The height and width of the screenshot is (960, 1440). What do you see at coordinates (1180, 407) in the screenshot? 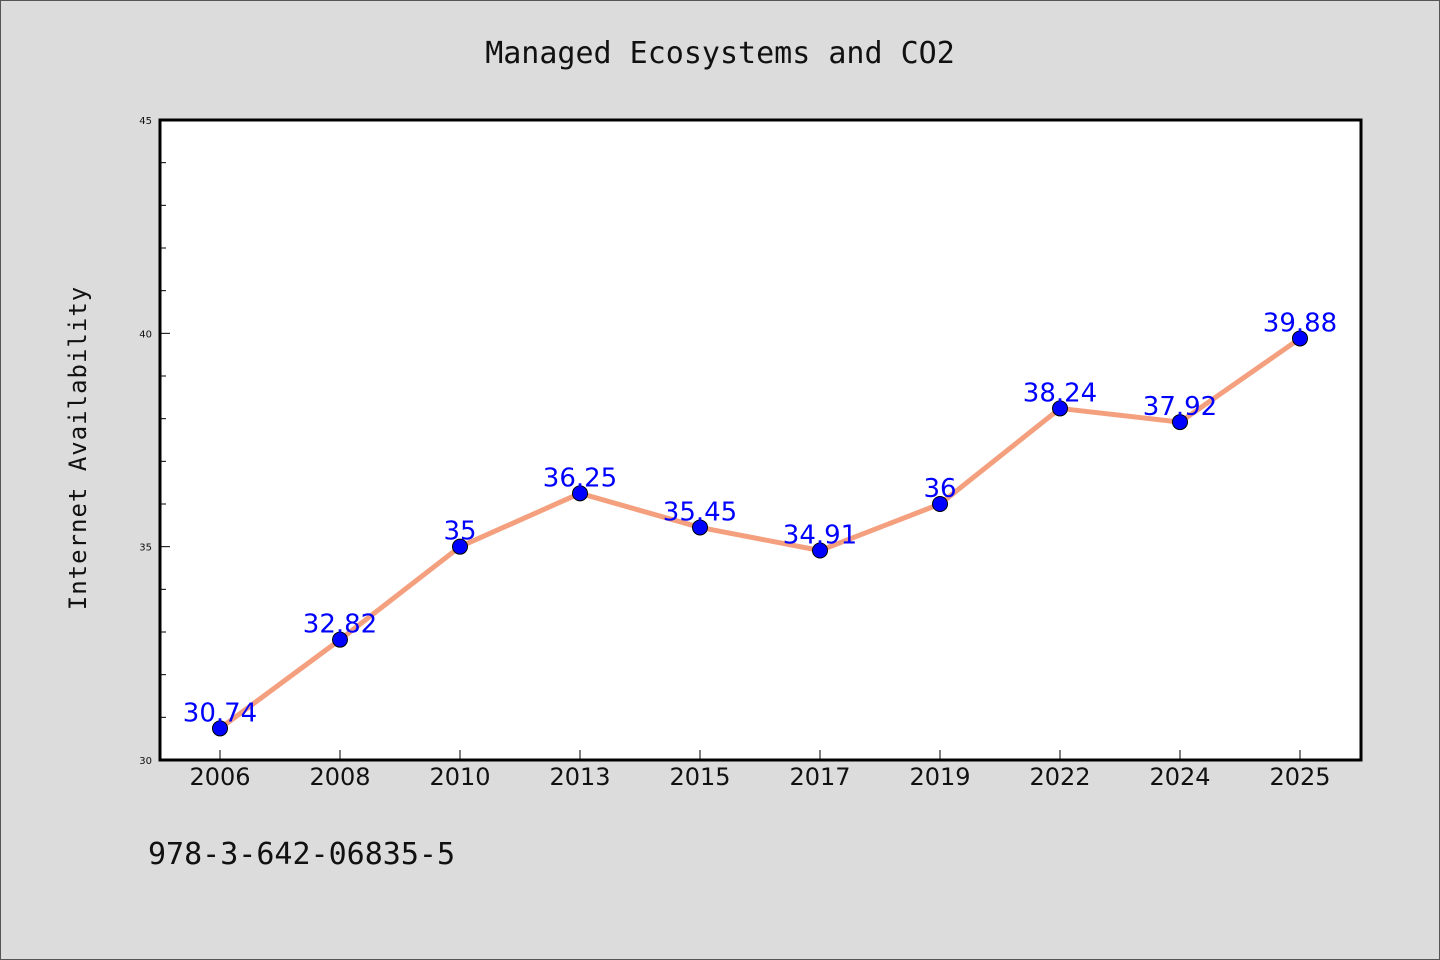
I see `data-label: 37.92` at bounding box center [1180, 407].